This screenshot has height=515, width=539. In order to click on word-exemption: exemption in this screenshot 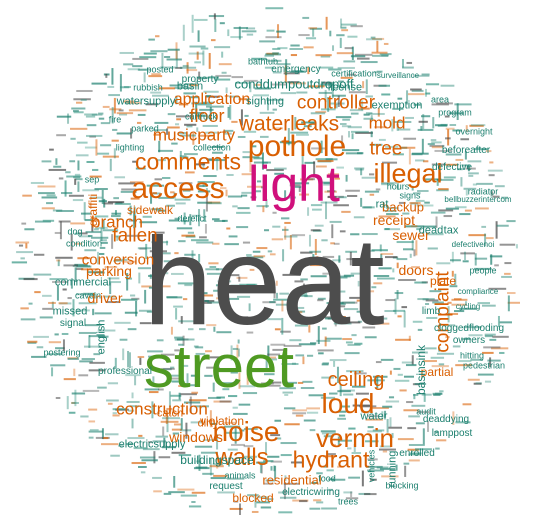, I will do `click(397, 105)`.